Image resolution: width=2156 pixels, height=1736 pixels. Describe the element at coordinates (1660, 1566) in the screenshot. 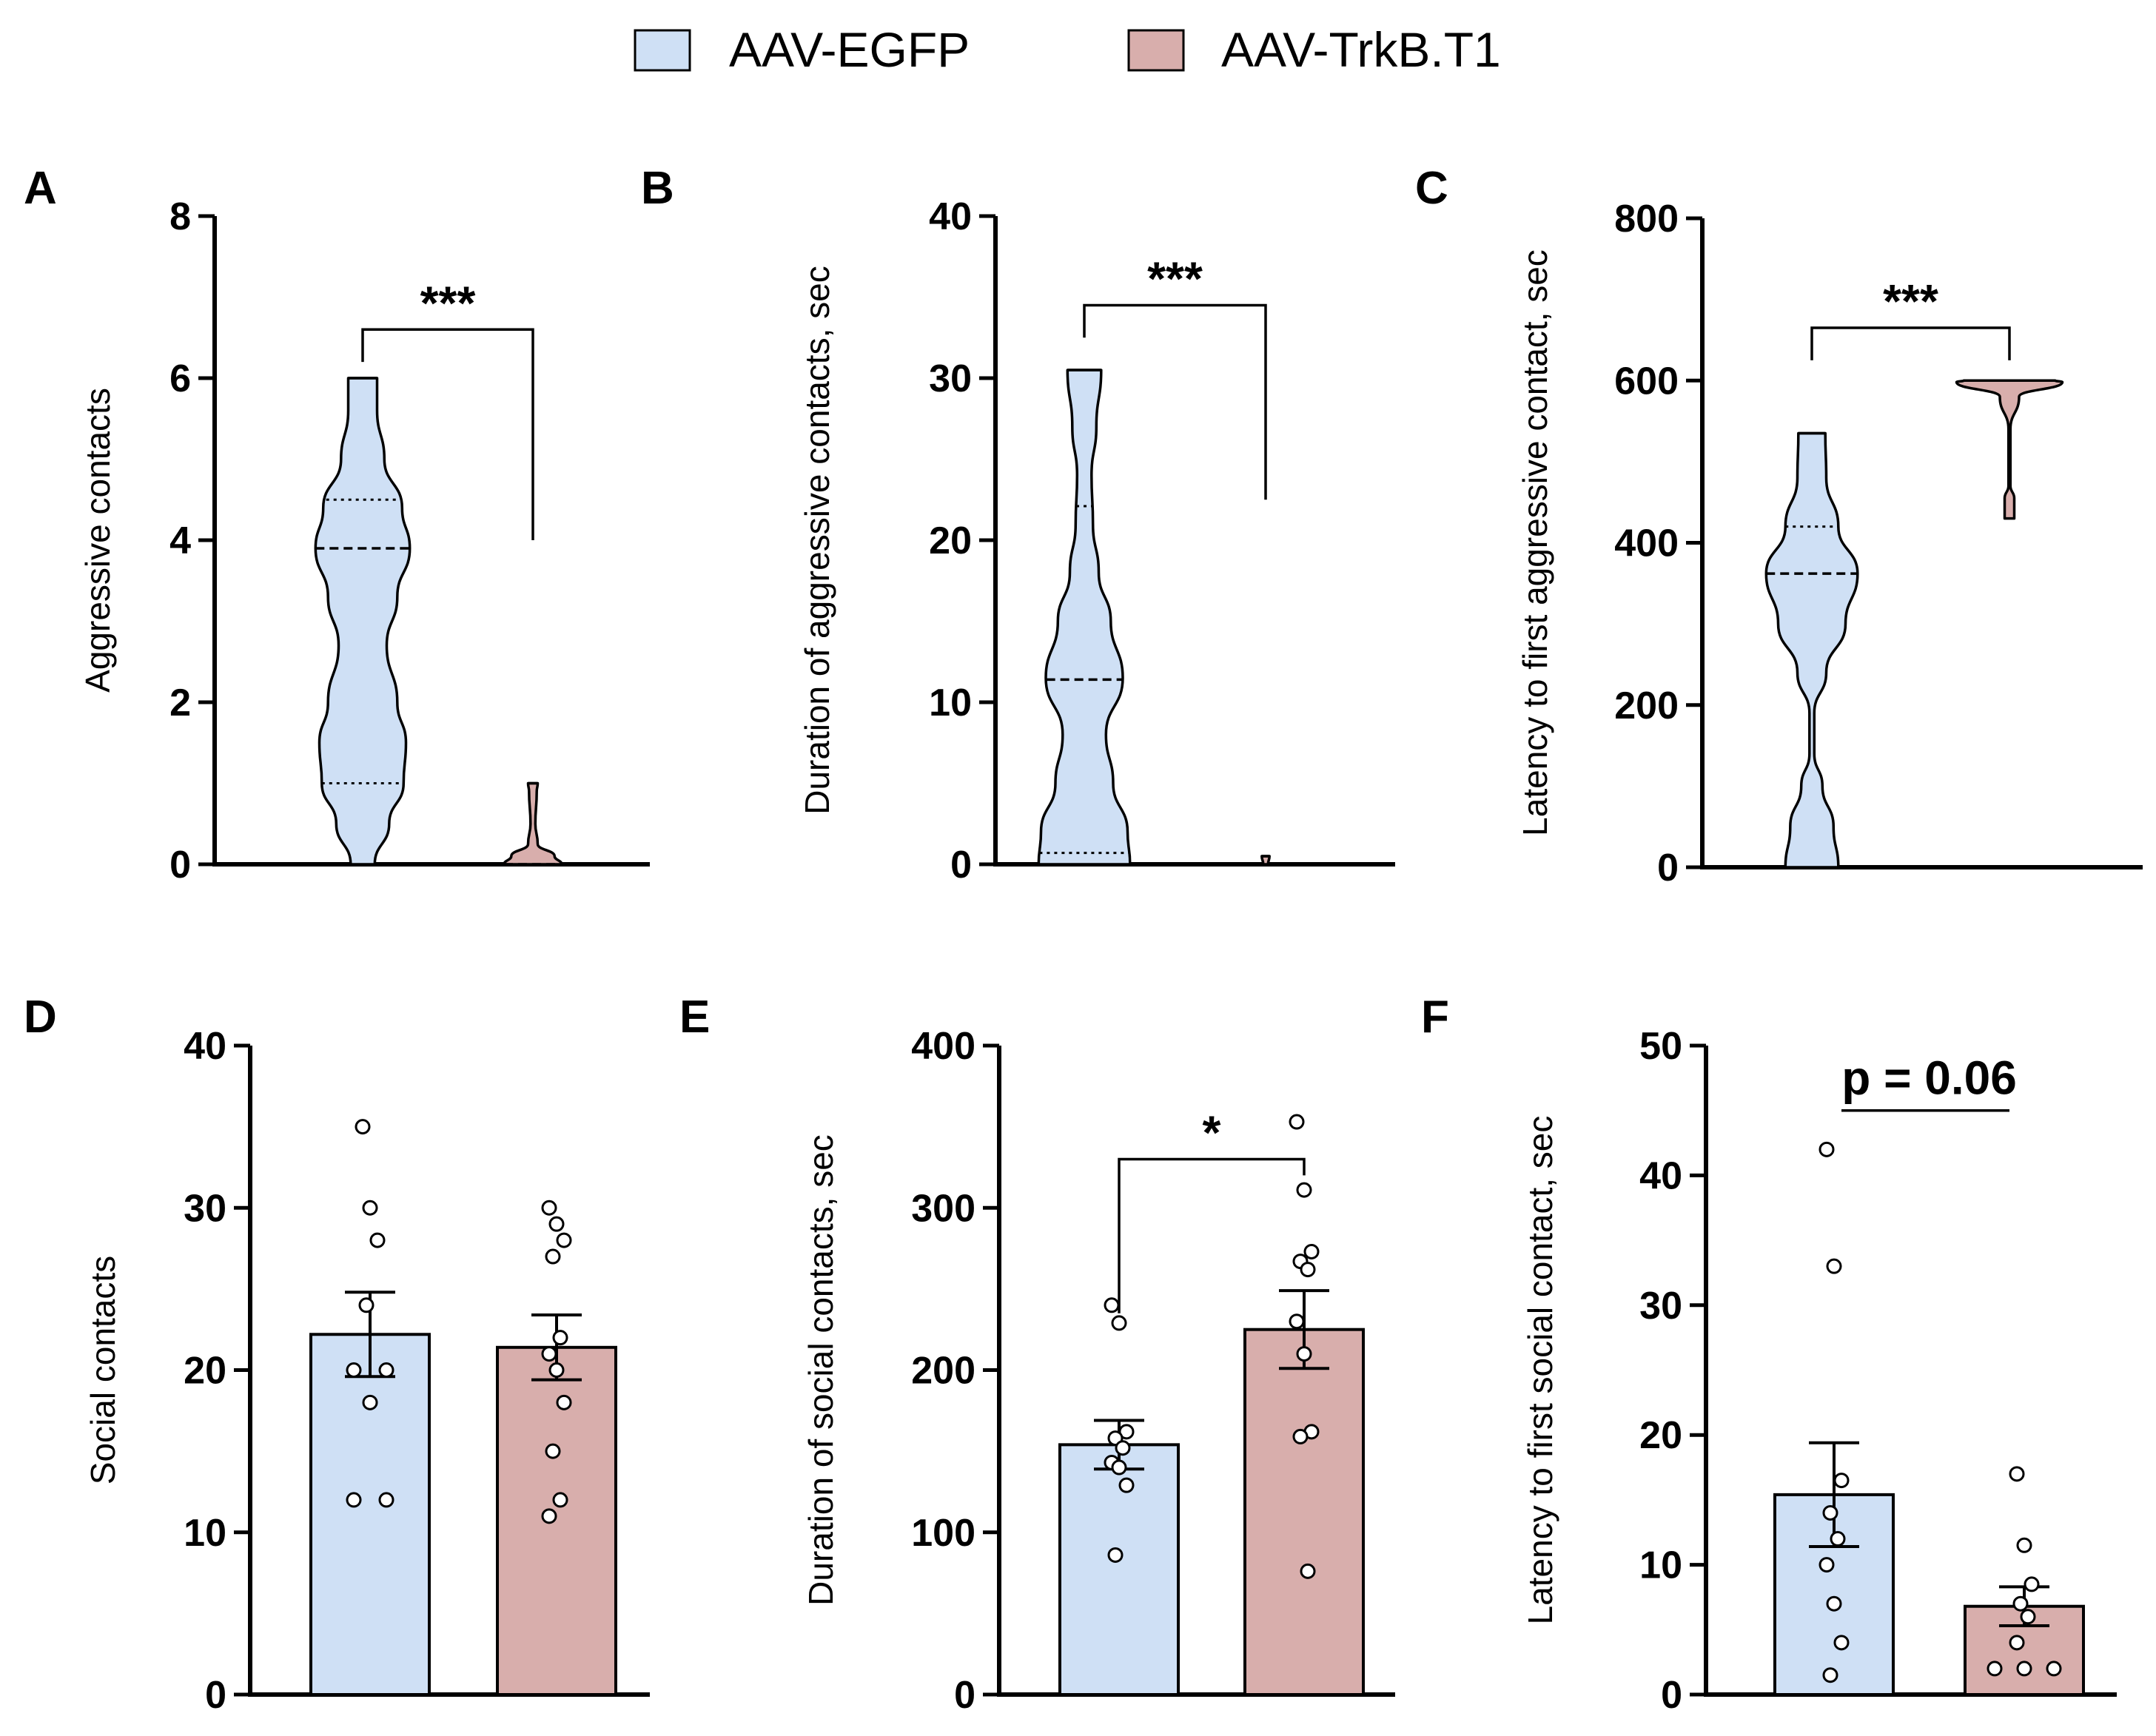

I see `y-tick-label-f: 10` at that location.